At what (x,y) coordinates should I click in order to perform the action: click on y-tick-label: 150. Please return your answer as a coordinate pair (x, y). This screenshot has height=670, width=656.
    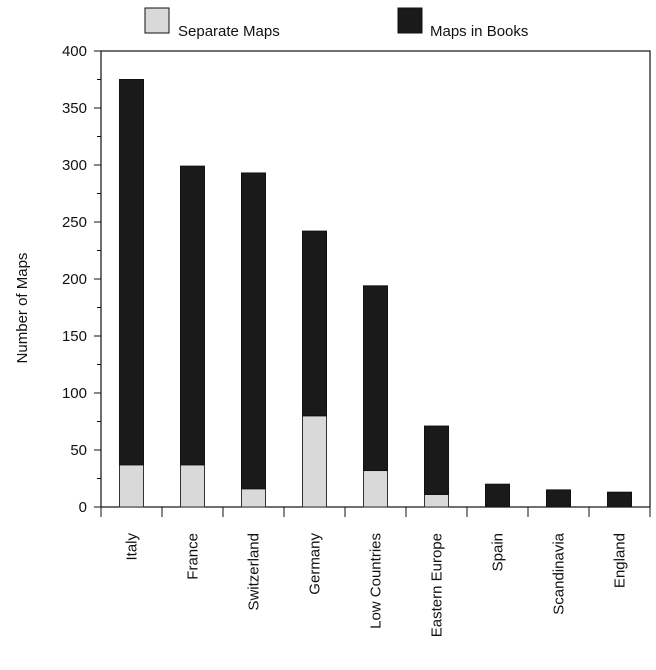
    Looking at the image, I should click on (74, 336).